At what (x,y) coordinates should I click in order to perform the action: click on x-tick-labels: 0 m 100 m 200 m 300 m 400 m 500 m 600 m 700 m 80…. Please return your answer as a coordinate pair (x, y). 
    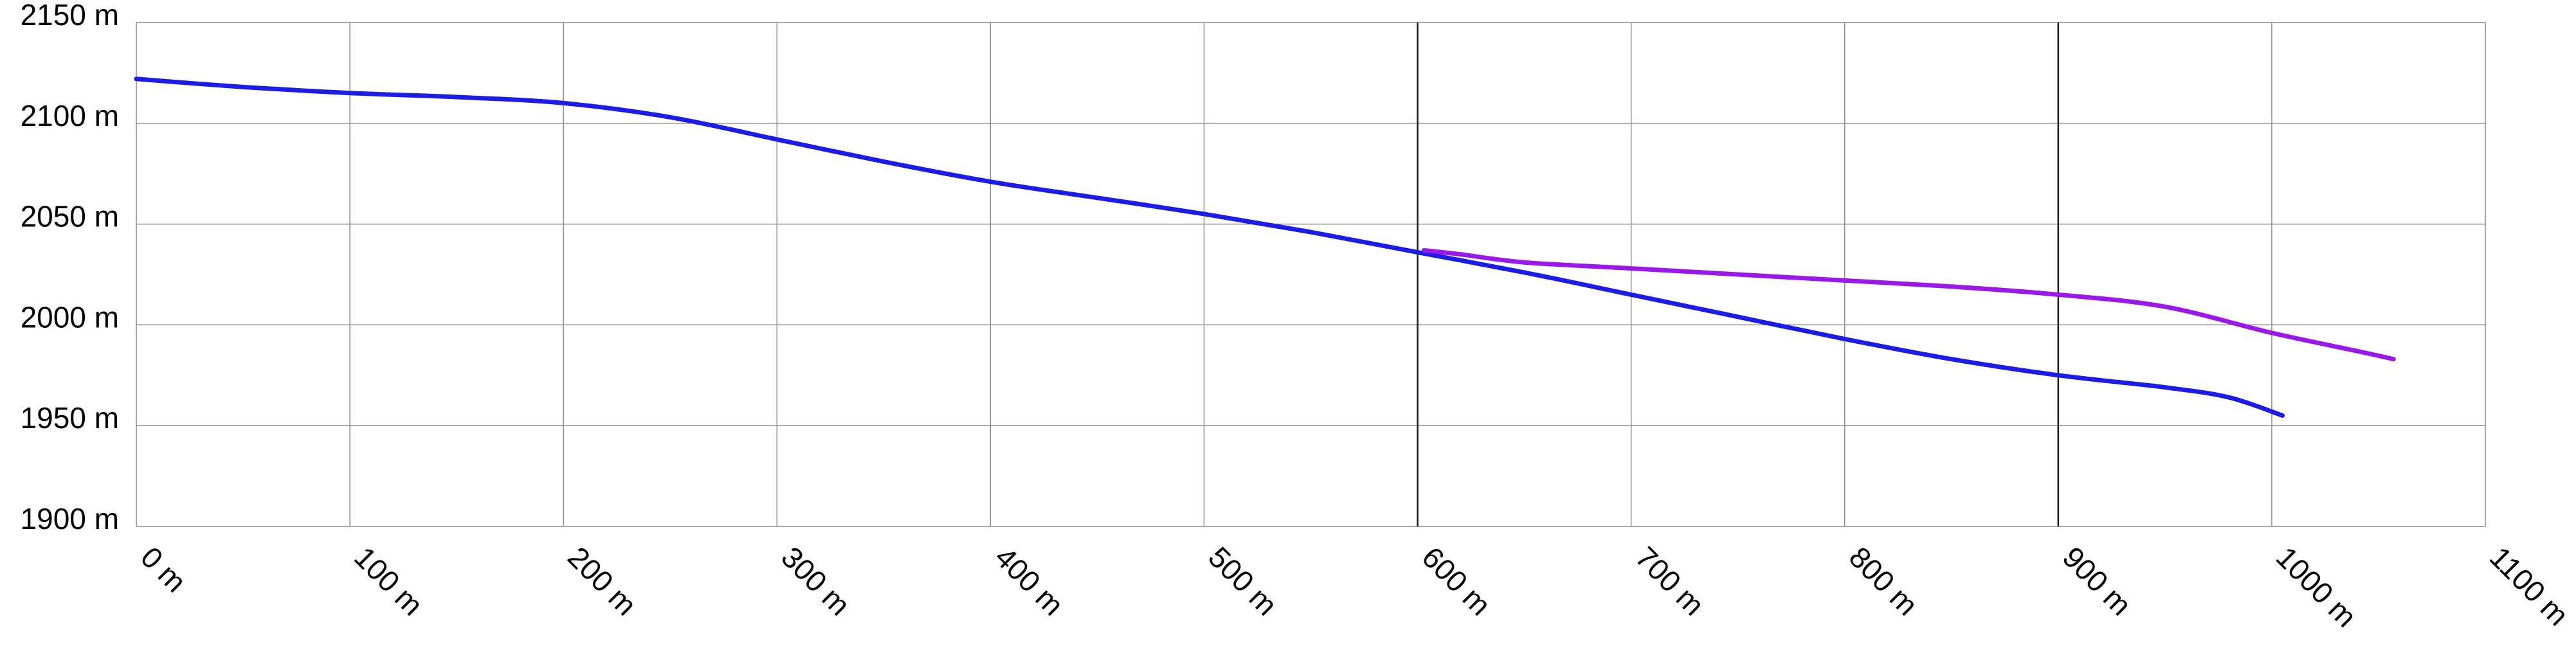
    Looking at the image, I should click on (1354, 586).